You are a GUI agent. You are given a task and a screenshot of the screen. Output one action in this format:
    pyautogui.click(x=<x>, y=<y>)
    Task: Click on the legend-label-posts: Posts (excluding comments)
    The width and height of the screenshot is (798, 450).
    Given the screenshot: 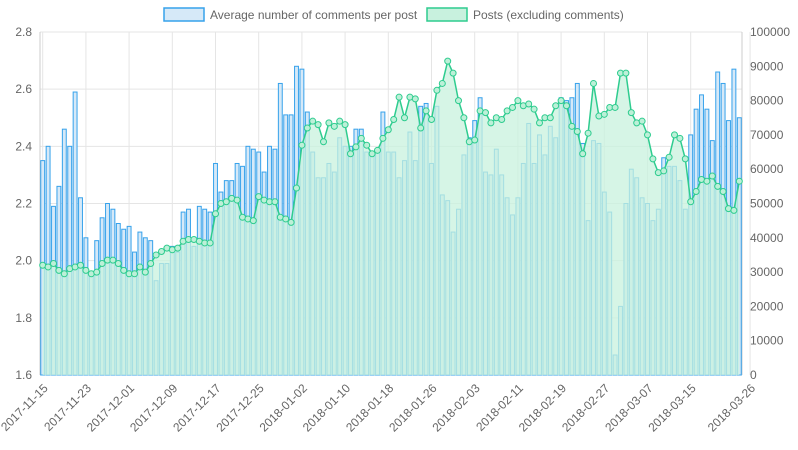 What is the action you would take?
    pyautogui.click(x=548, y=15)
    